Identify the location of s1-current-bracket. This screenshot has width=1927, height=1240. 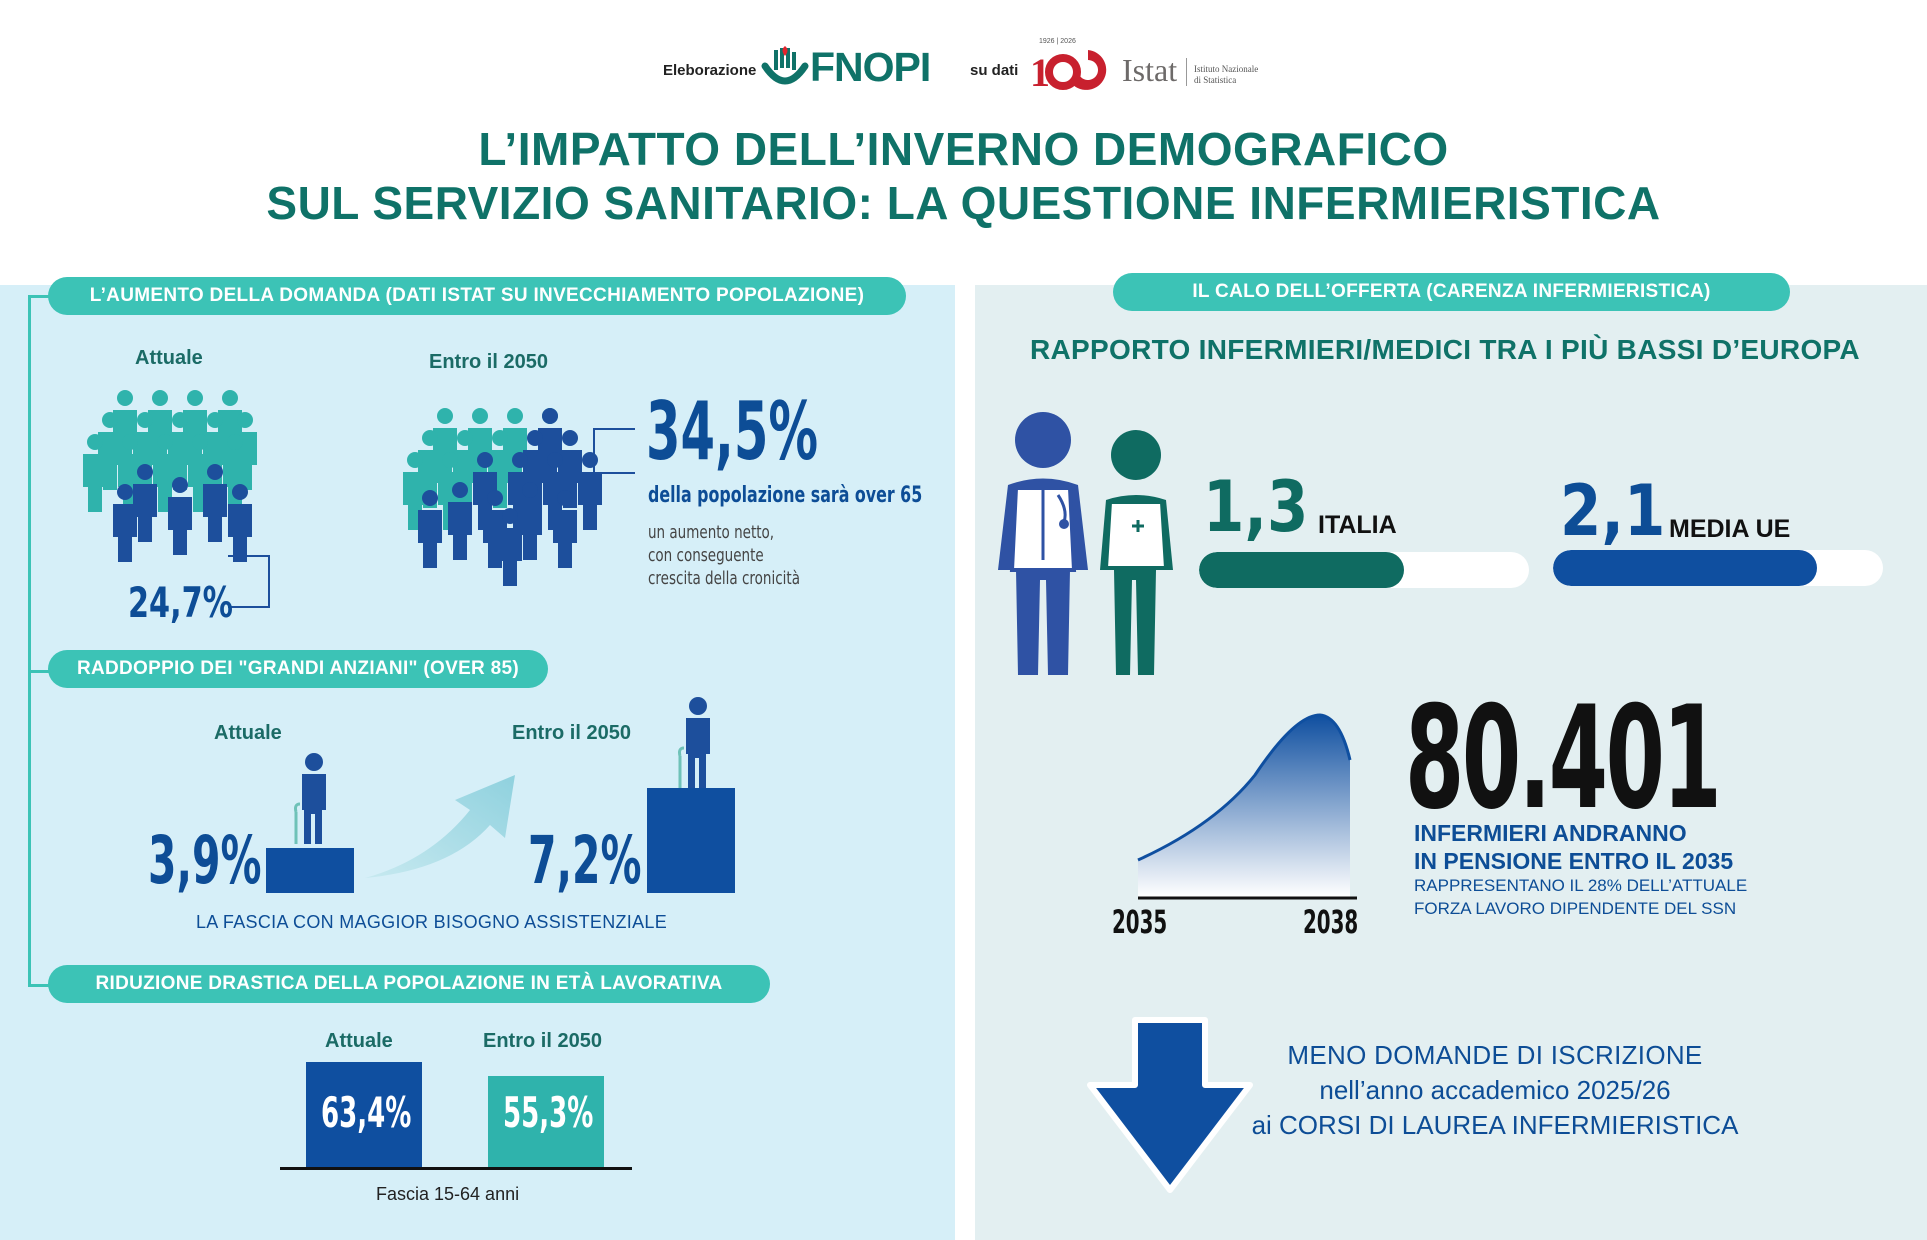
(249, 581).